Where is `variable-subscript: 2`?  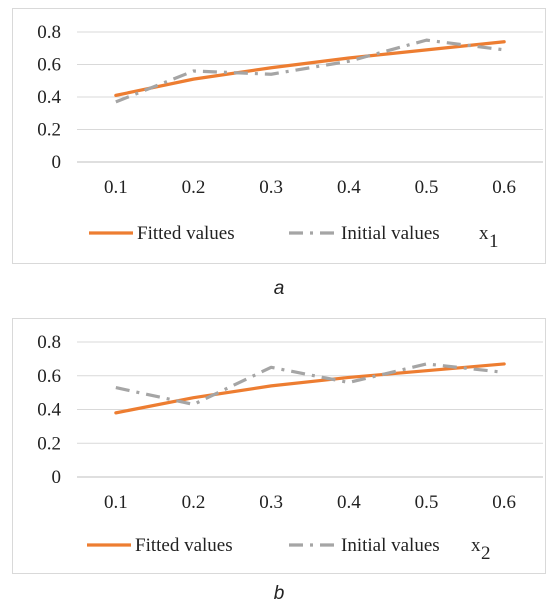 variable-subscript: 2 is located at coordinates (486, 553).